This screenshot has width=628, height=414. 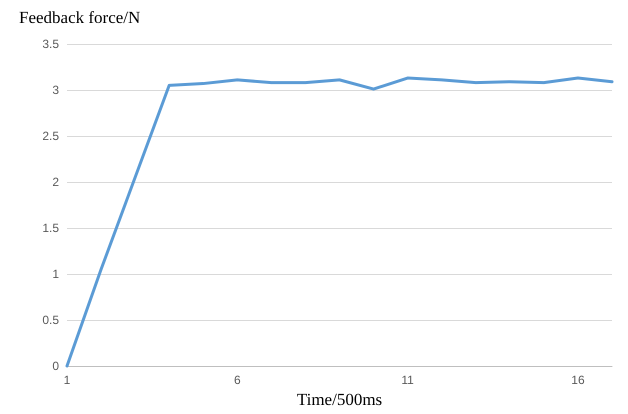 What do you see at coordinates (407, 380) in the screenshot?
I see `x-tick-label: 11` at bounding box center [407, 380].